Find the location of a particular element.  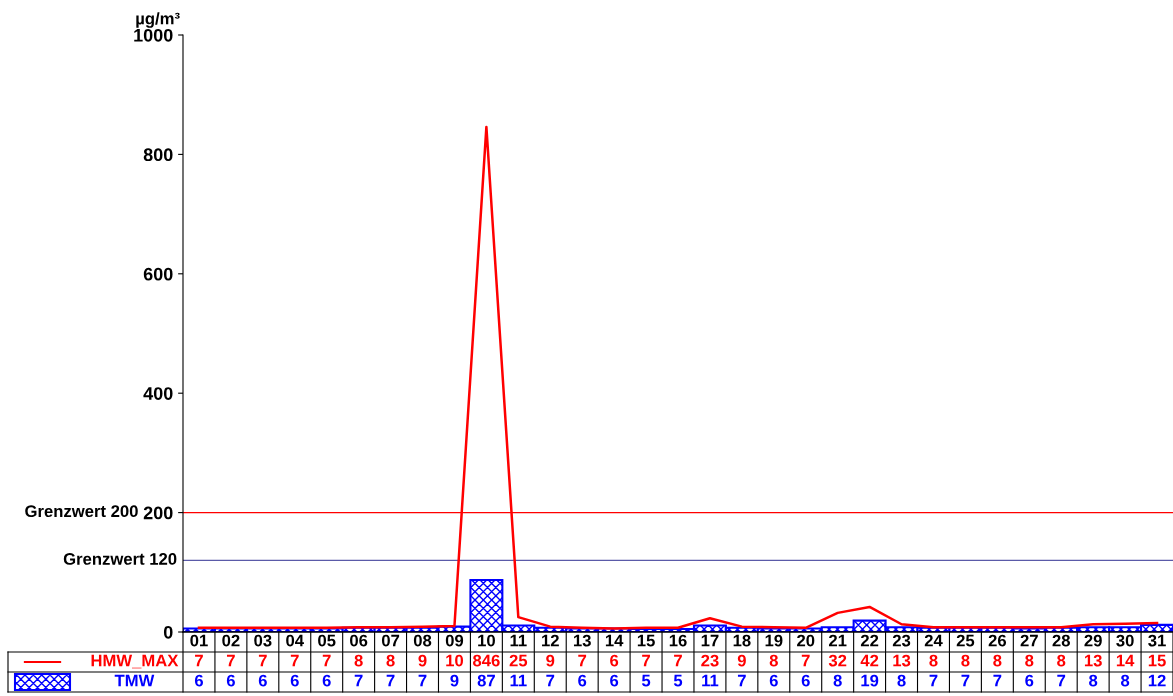

x-tick-label: 30 is located at coordinates (1125, 640).